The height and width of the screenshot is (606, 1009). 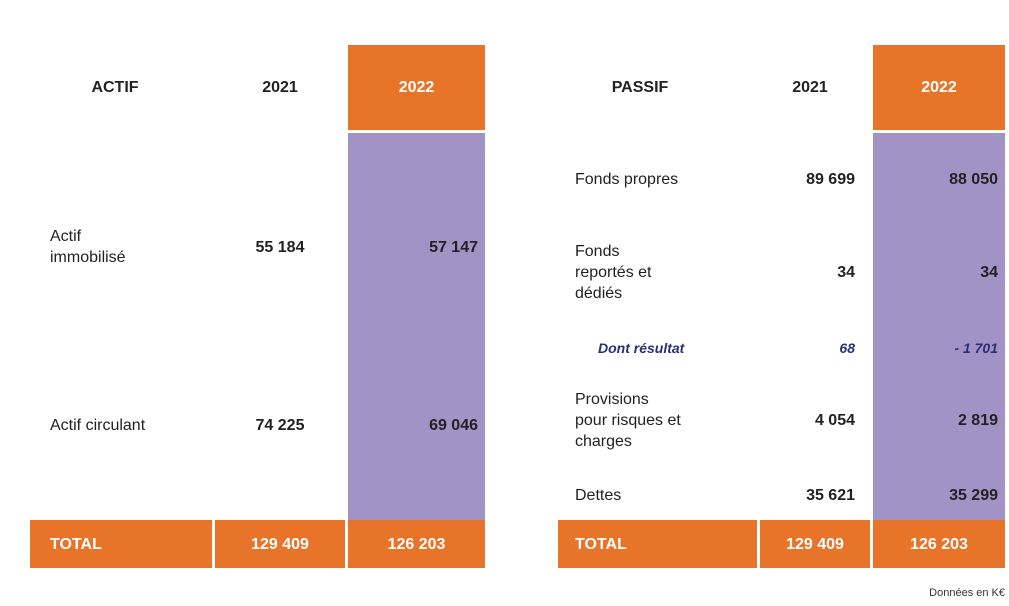 What do you see at coordinates (967, 592) in the screenshot?
I see `footnote: Données en K€` at bounding box center [967, 592].